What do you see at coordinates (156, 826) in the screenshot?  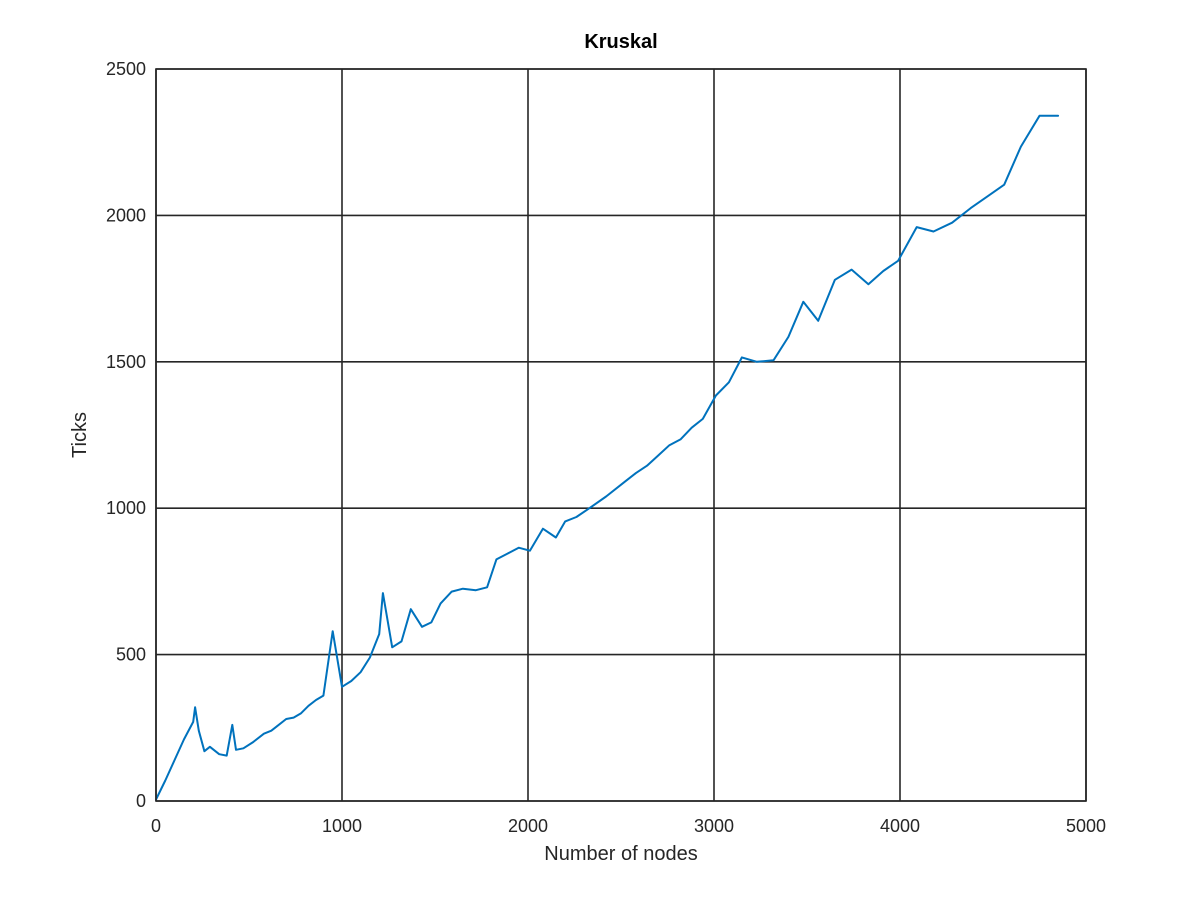 I see `x-tick-label: 0` at bounding box center [156, 826].